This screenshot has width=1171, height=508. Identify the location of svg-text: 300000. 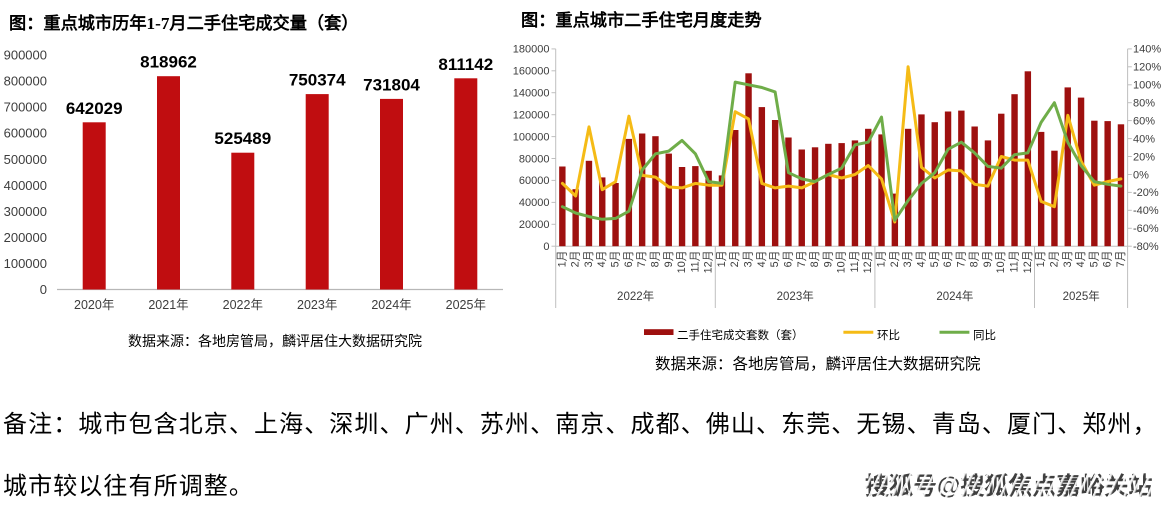
(25, 211).